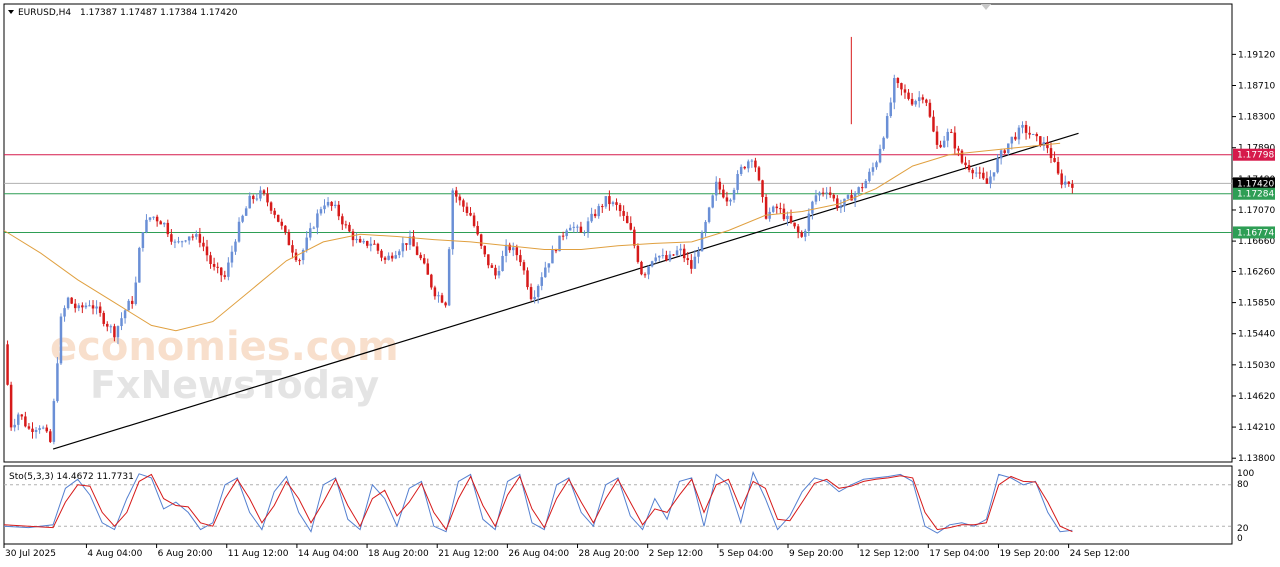  What do you see at coordinates (1256, 118) in the screenshot?
I see `y-tick-label: 1.18300` at bounding box center [1256, 118].